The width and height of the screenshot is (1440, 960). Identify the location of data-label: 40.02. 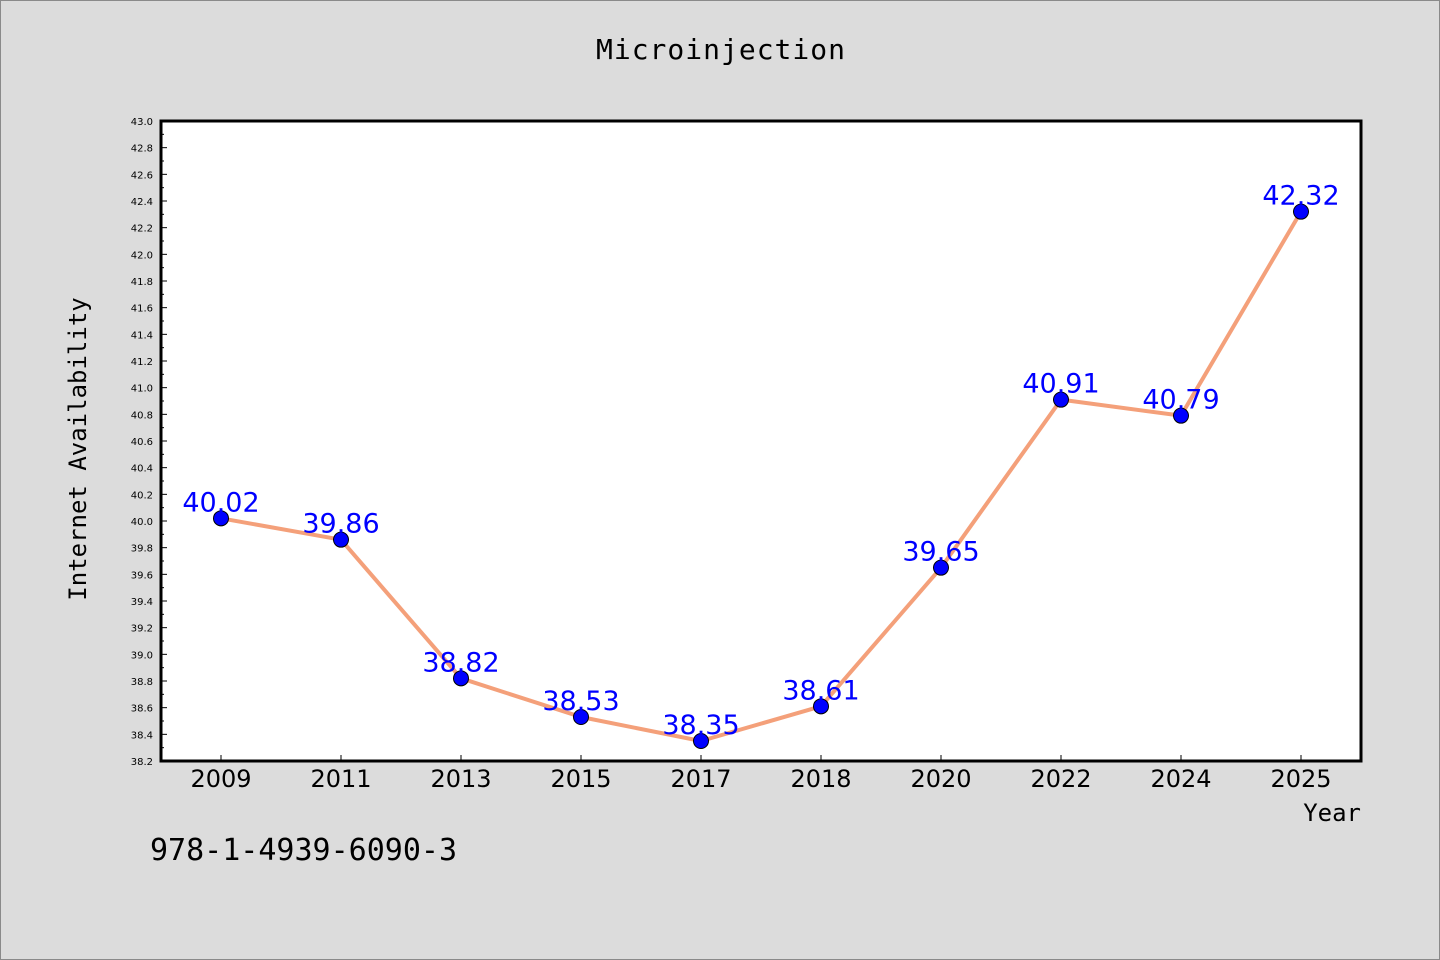
(220, 502).